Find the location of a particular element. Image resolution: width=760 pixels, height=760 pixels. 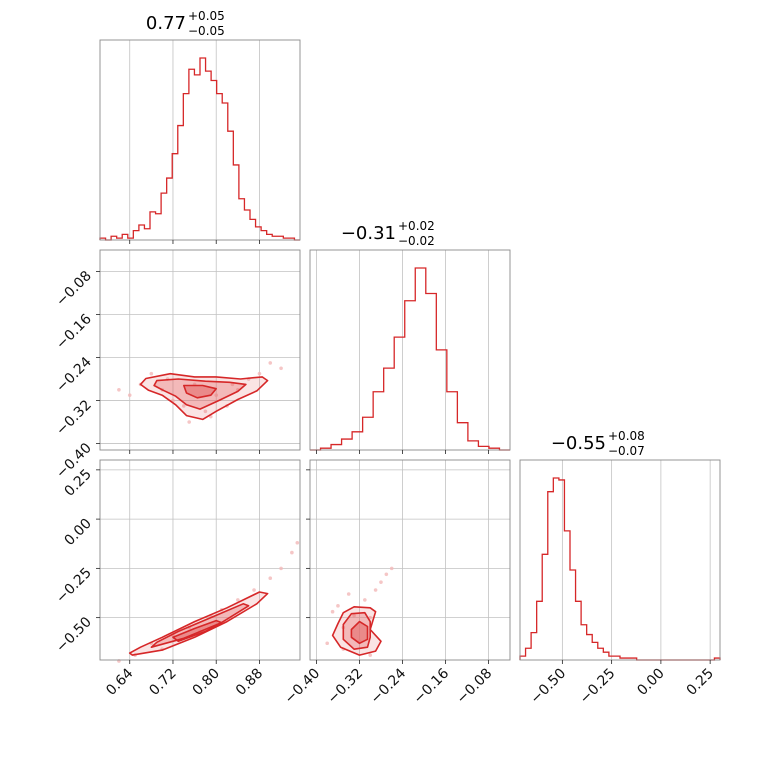

scatter-panel-1-ytick-label: −0.25 is located at coordinates (74, 586).